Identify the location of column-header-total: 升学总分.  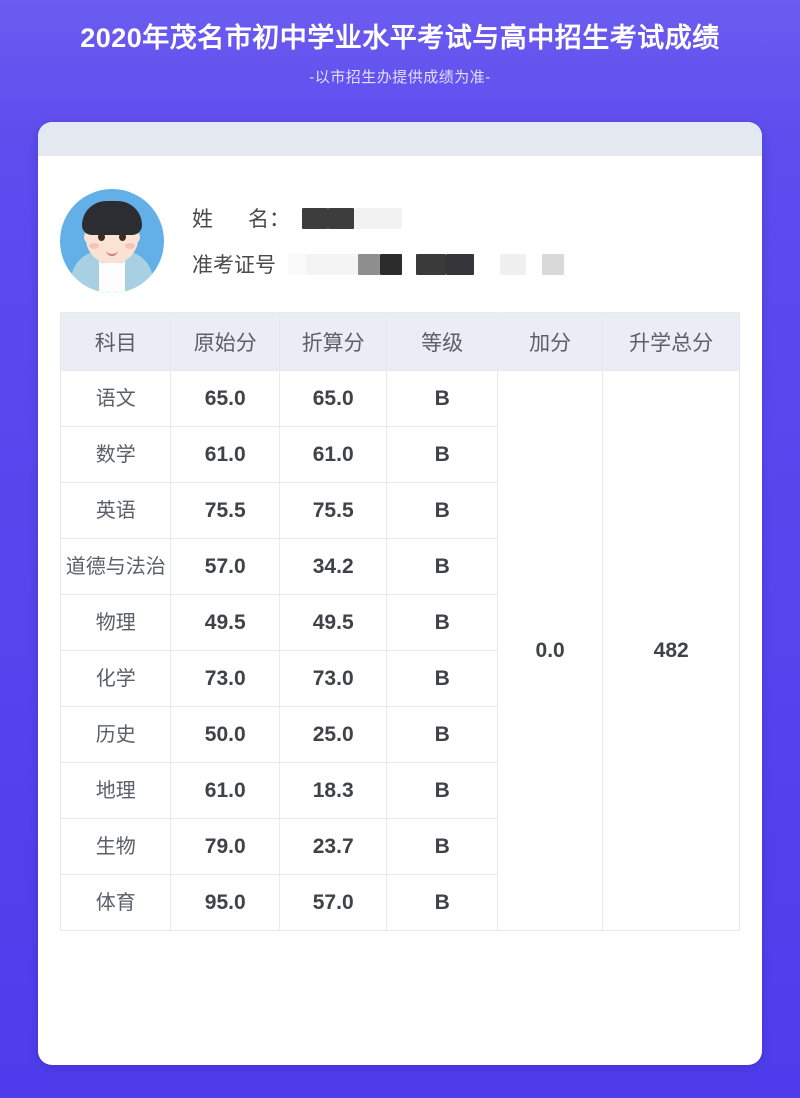
(671, 341).